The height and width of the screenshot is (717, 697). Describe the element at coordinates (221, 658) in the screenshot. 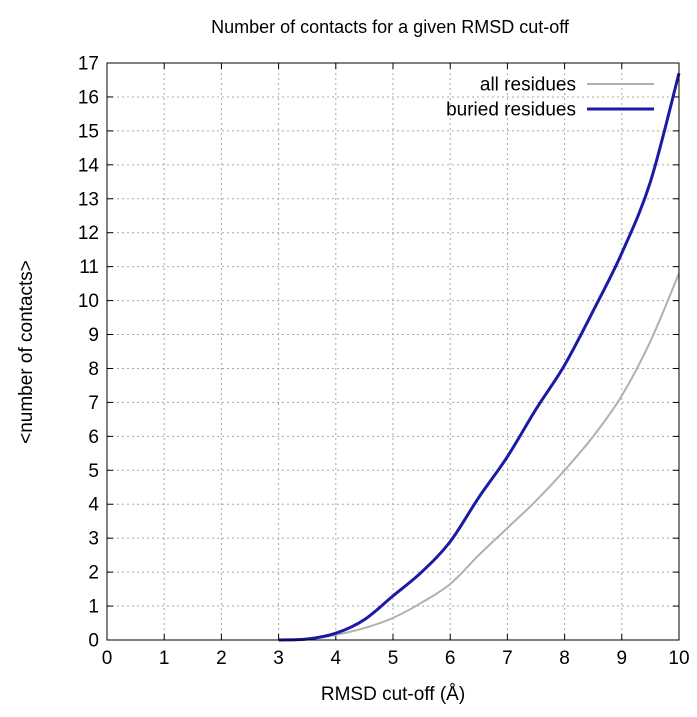

I see `x-tick-label: 2` at that location.